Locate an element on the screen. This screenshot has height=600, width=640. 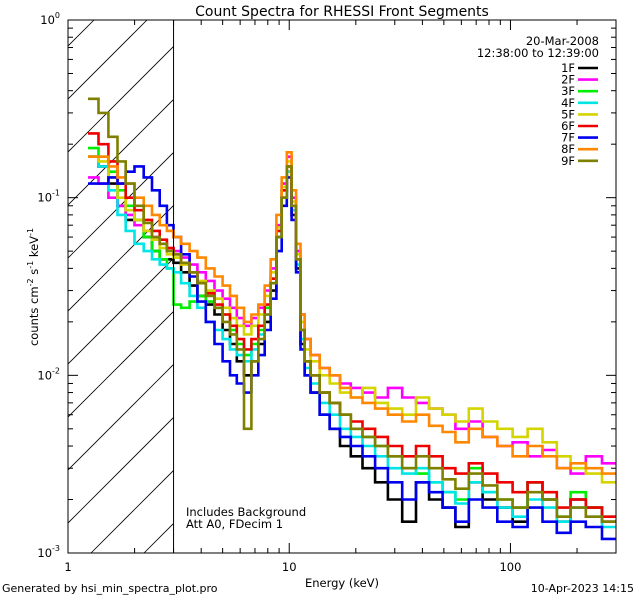
legend-label-4f: 4F is located at coordinates (568, 103).